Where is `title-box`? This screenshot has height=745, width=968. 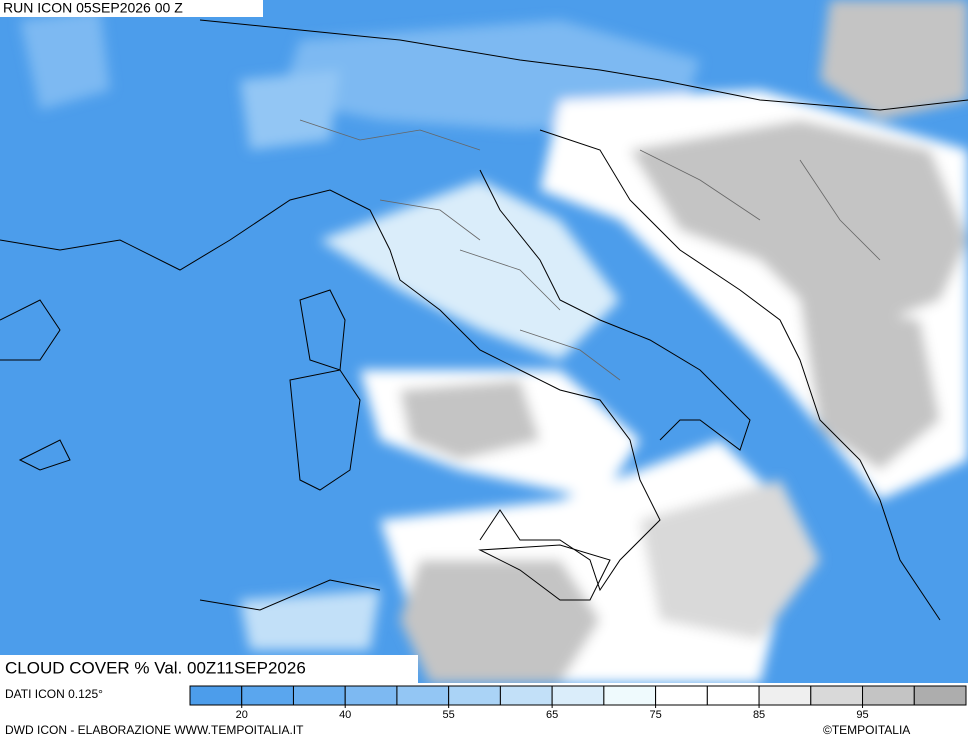
title-box is located at coordinates (209, 669).